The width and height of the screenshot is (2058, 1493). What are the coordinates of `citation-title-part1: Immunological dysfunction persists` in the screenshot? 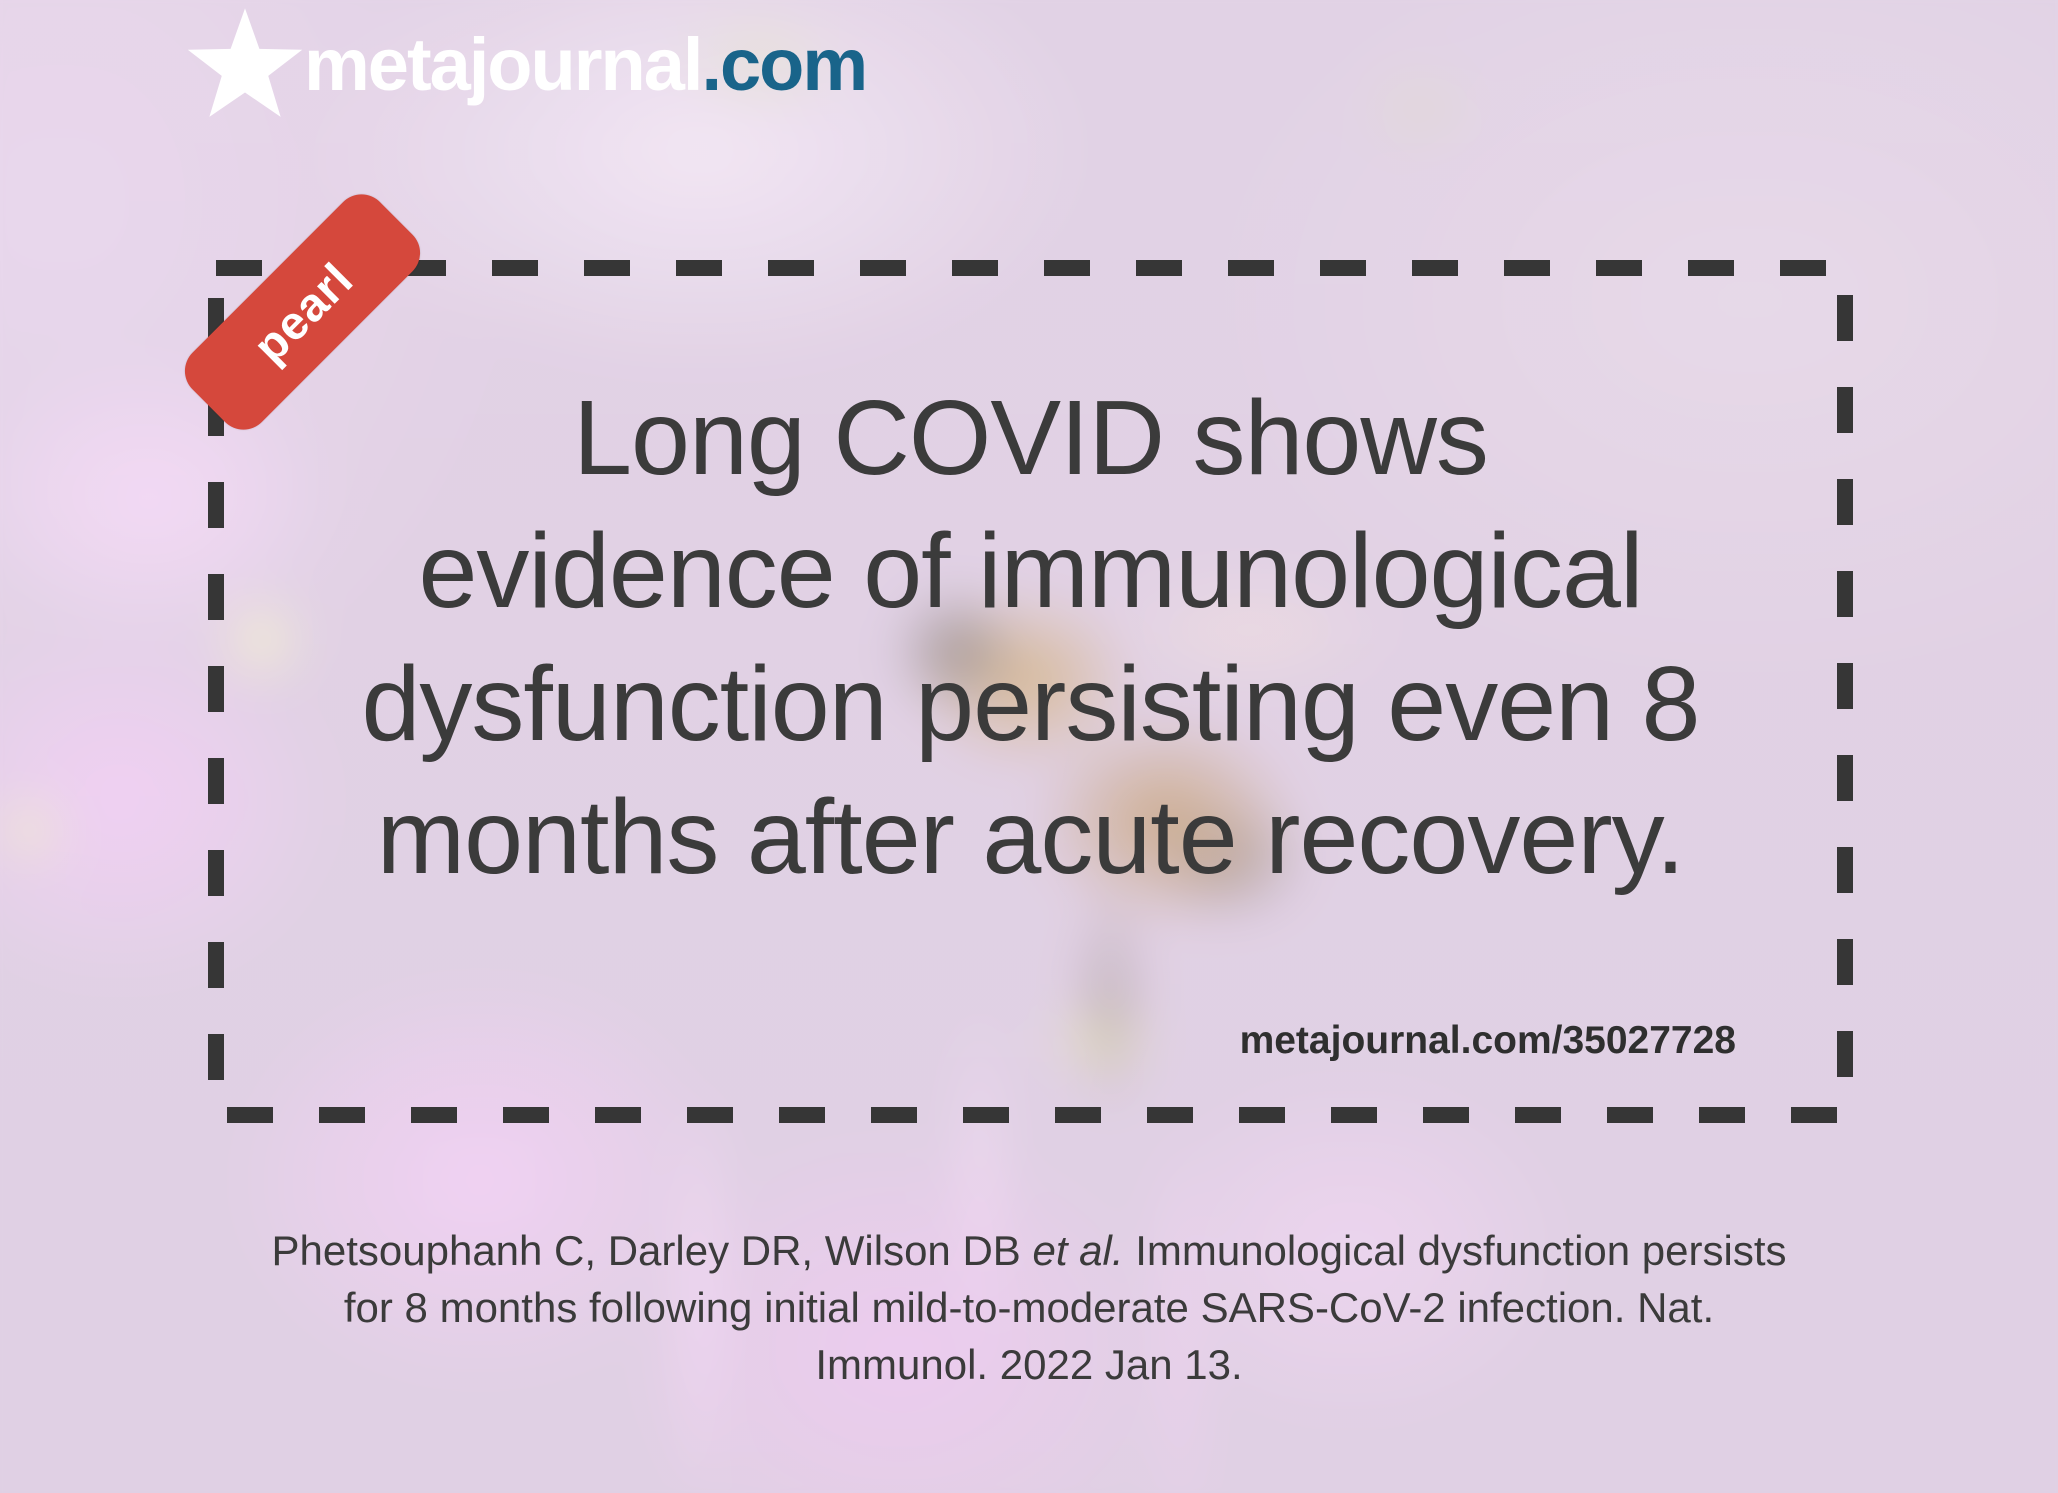 It's located at (1455, 1250).